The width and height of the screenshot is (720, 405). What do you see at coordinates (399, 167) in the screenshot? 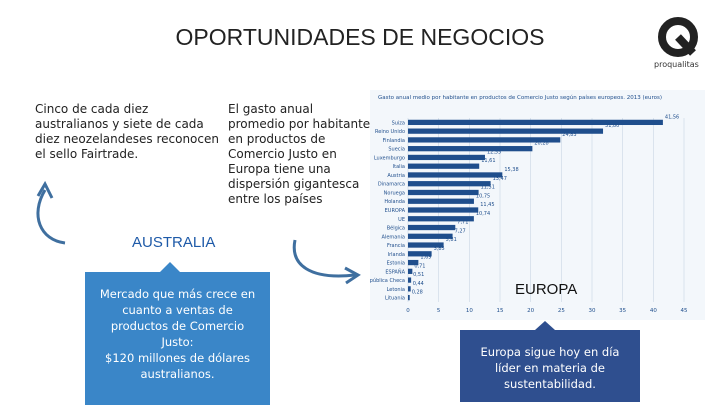
I see `y-tick-label: Italia` at bounding box center [399, 167].